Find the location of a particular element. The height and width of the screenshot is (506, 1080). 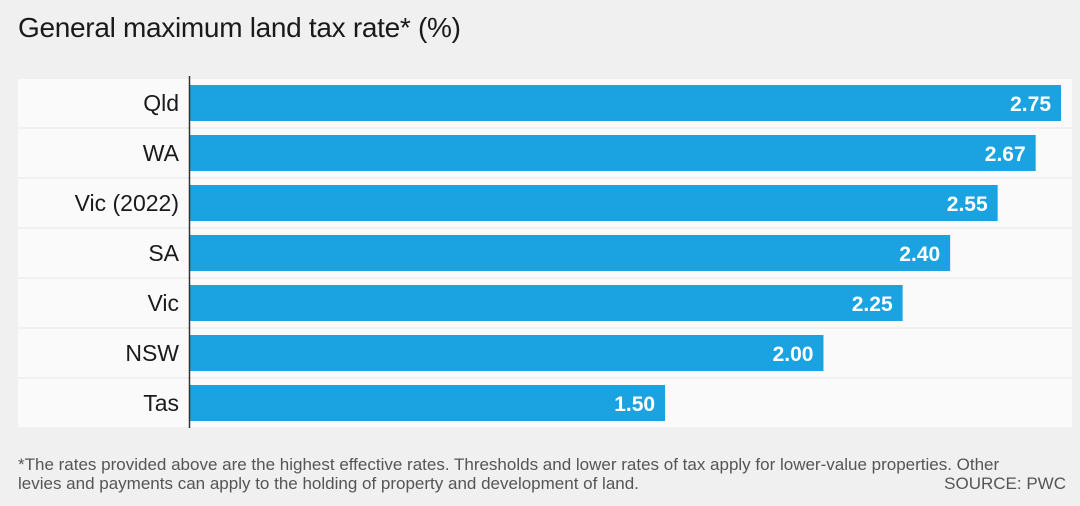

category-label: Vic is located at coordinates (163, 303).